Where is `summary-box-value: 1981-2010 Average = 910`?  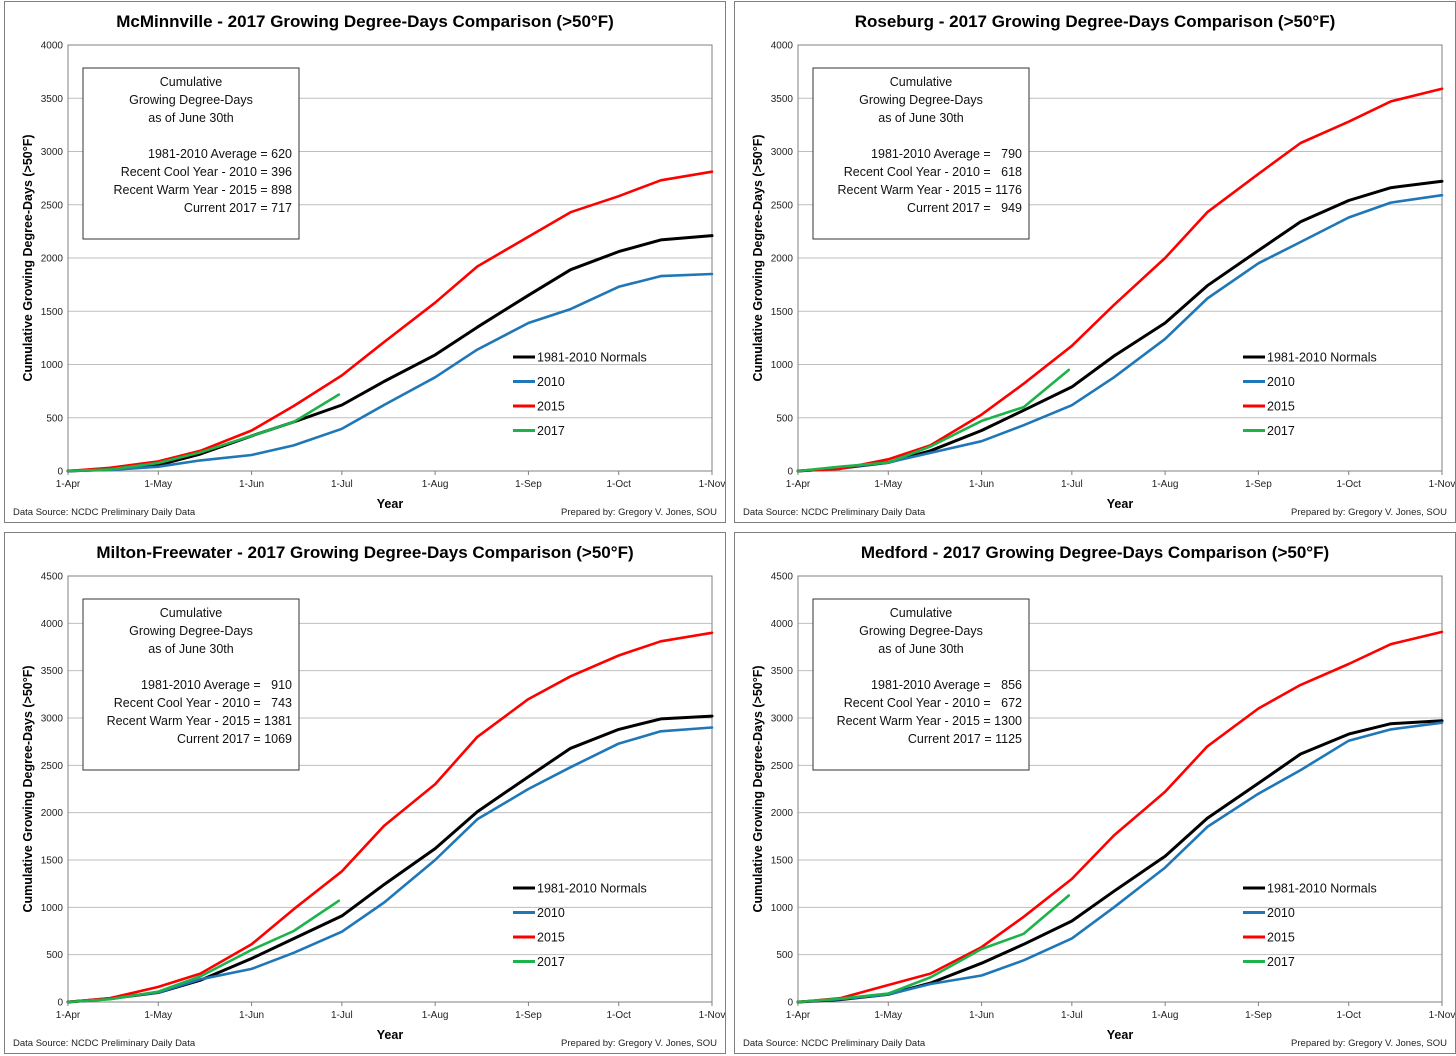
summary-box-value: 1981-2010 Average = 910 is located at coordinates (216, 685).